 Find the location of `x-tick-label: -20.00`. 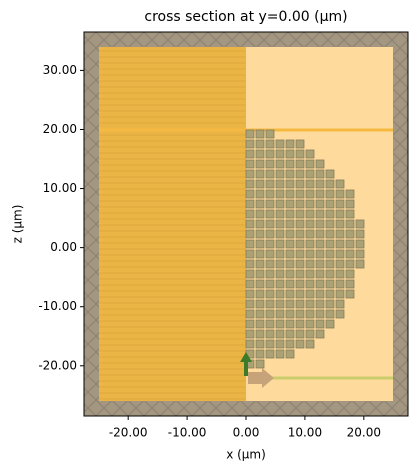

x-tick-label: -20.00 is located at coordinates (128, 433).